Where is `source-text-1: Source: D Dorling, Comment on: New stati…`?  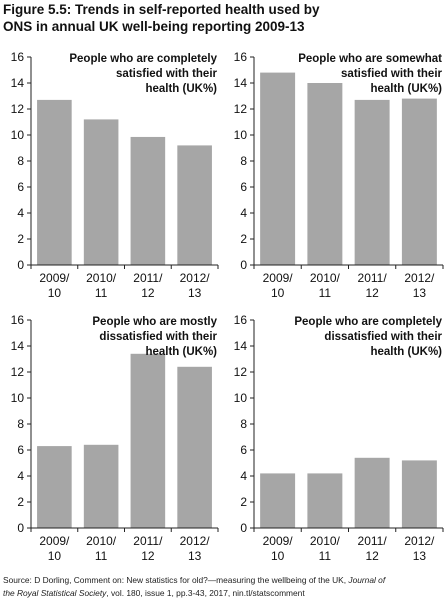 source-text-1: Source: D Dorling, Comment on: New stati… is located at coordinates (176, 580).